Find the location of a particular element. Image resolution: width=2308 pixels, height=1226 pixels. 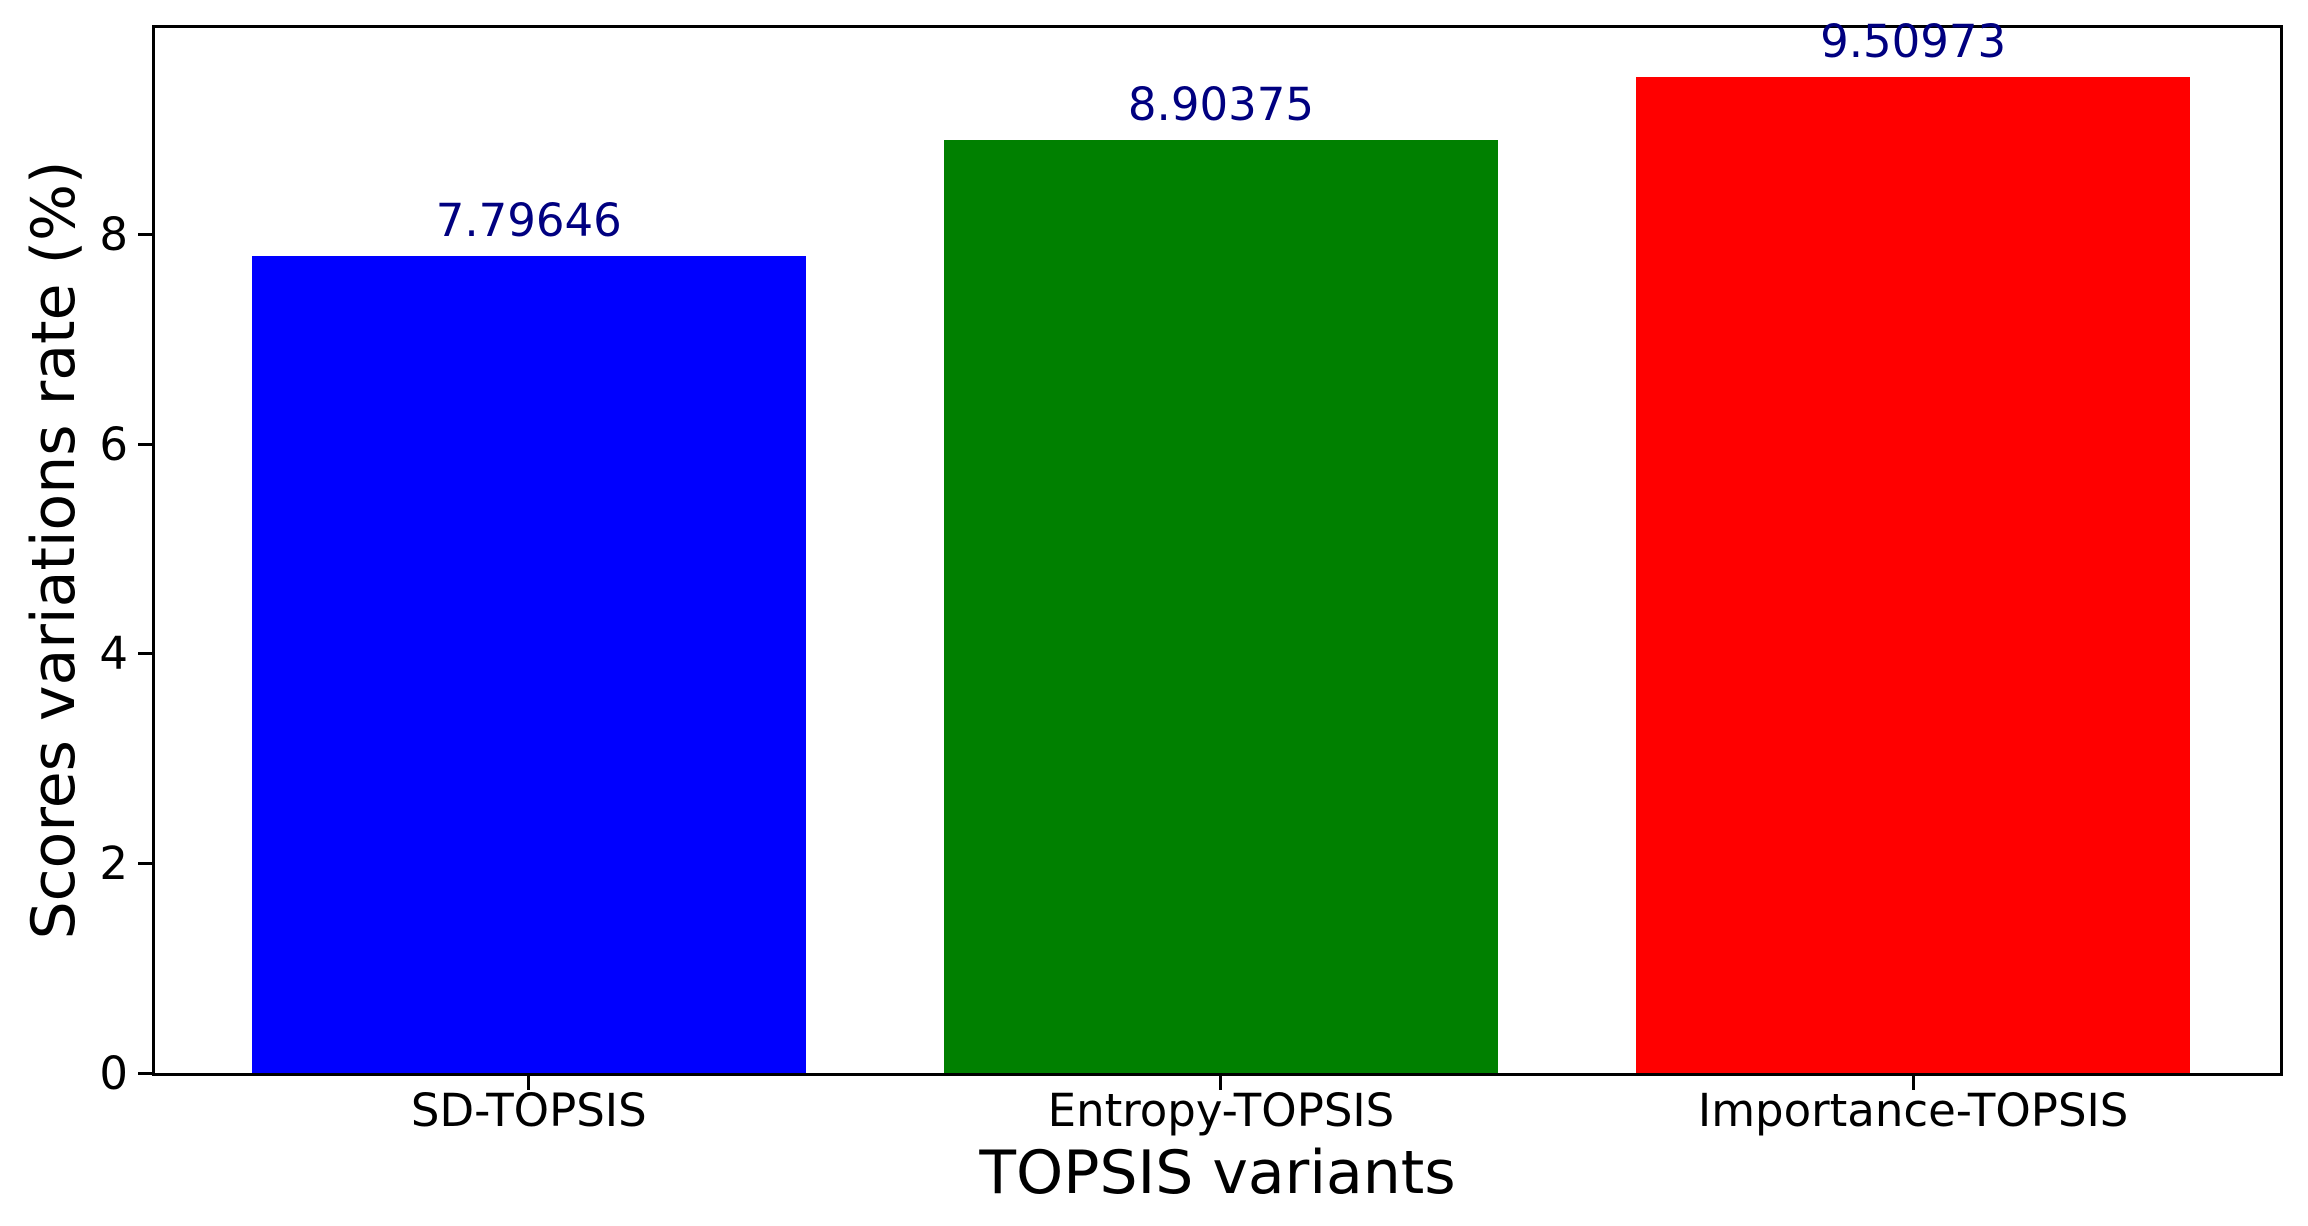

bar-value-label-sd-topsis: 7.79646 is located at coordinates (528, 220).